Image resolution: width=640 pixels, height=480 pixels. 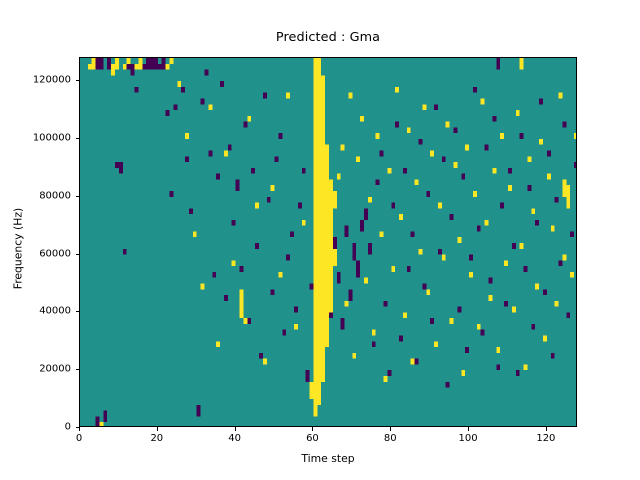 What do you see at coordinates (157, 438) in the screenshot?
I see `x-tick-label: 20` at bounding box center [157, 438].